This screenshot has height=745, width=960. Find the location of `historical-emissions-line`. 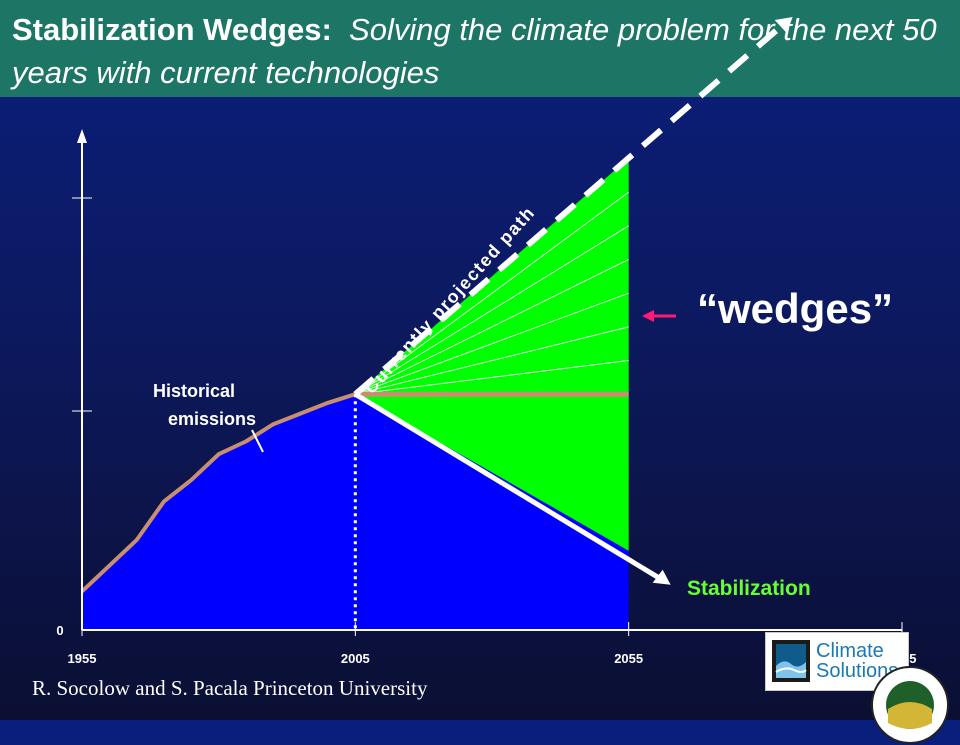

historical-emissions-line is located at coordinates (218, 492).